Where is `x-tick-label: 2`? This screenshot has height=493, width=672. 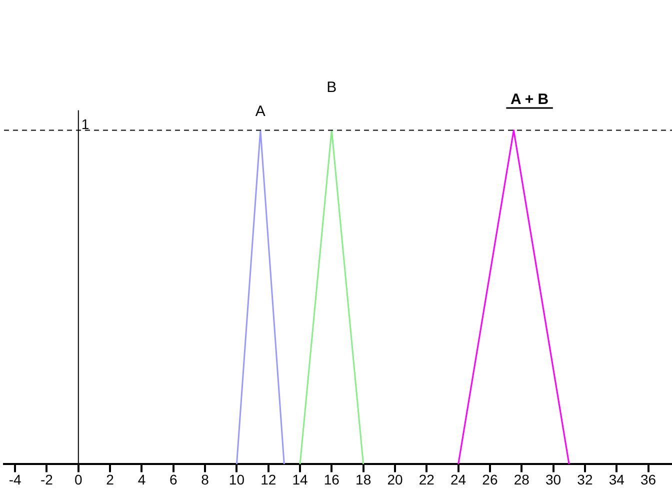
x-tick-label: 2 is located at coordinates (110, 479).